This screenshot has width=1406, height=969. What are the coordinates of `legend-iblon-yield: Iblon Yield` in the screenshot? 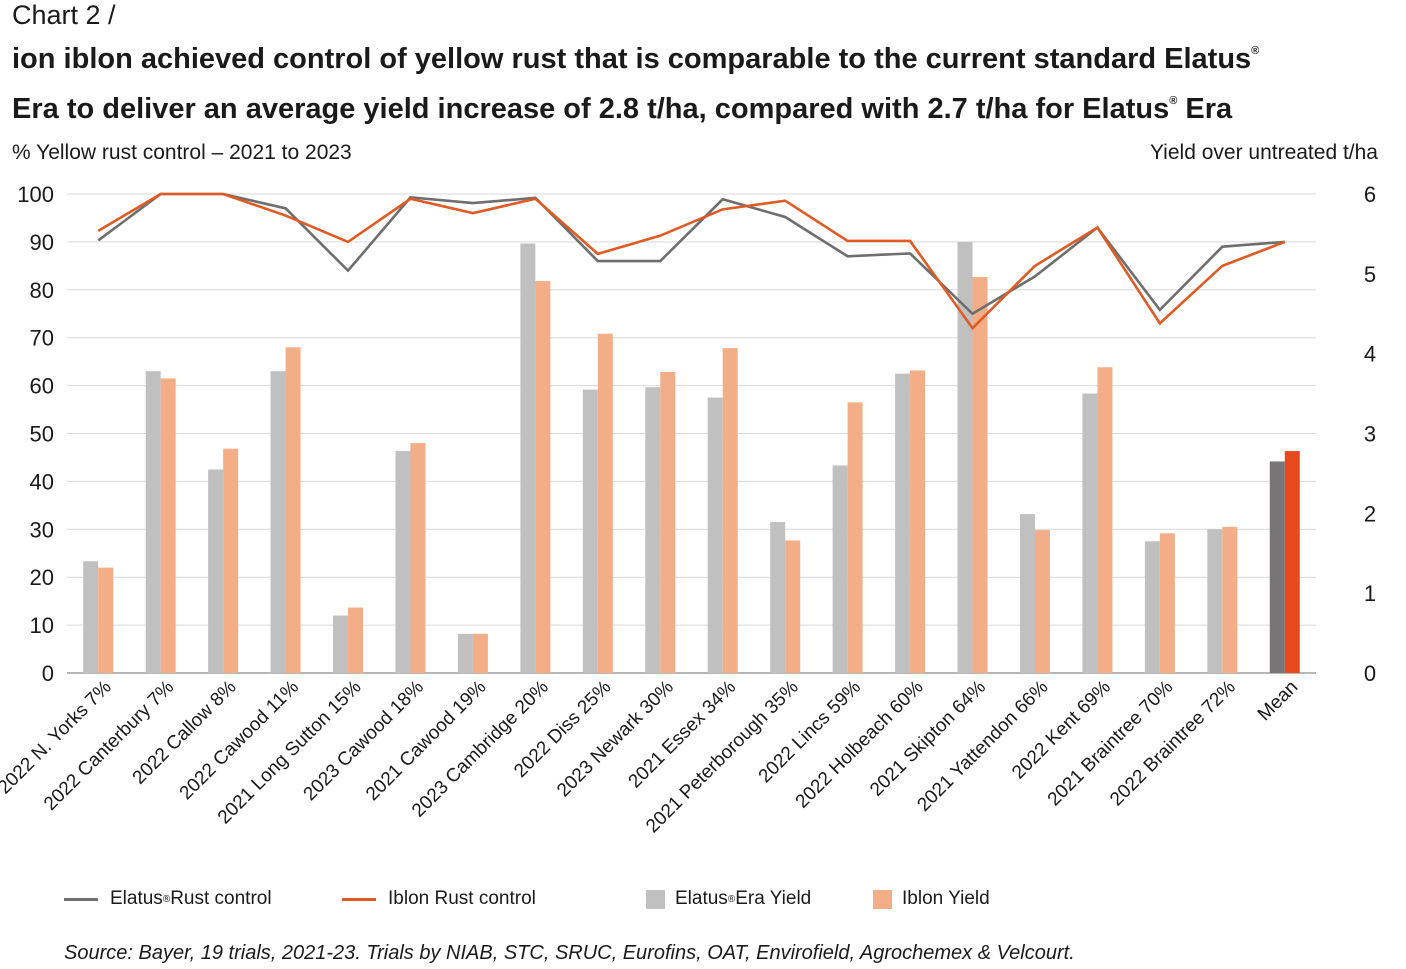 It's located at (931, 899).